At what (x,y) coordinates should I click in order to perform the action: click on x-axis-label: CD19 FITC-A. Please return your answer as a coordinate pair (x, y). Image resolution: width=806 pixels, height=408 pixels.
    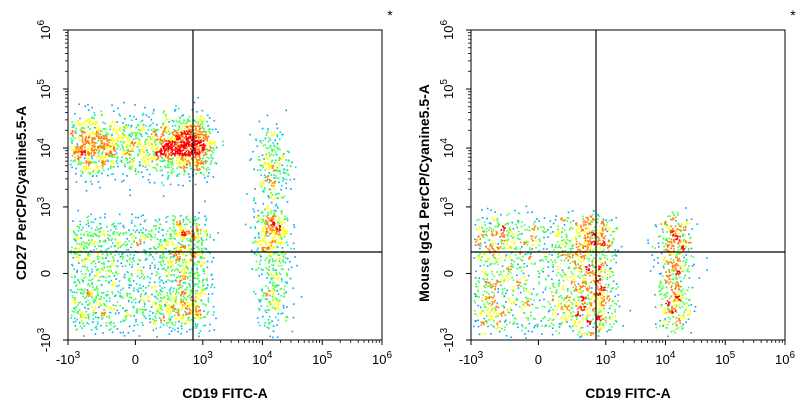
    Looking at the image, I should click on (225, 393).